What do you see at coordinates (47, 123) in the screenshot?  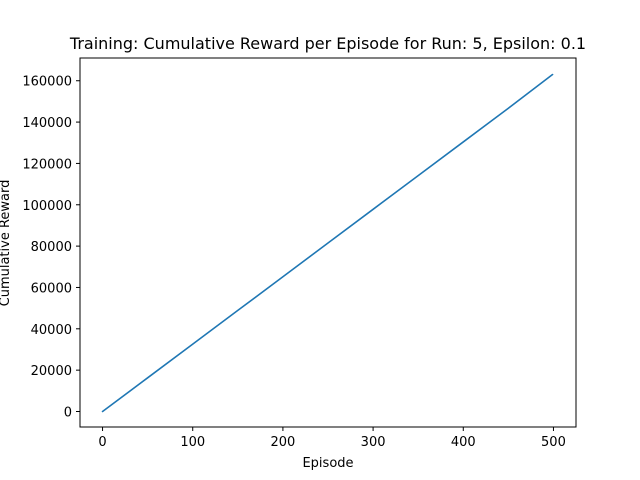 I see `y-tick-label: 140000` at bounding box center [47, 123].